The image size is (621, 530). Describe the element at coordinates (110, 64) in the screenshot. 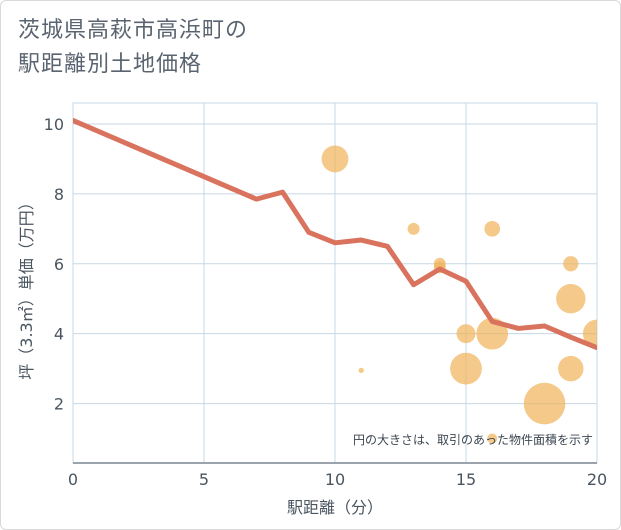

I see `chart-title-line-2: 駅距離別土地価格` at that location.